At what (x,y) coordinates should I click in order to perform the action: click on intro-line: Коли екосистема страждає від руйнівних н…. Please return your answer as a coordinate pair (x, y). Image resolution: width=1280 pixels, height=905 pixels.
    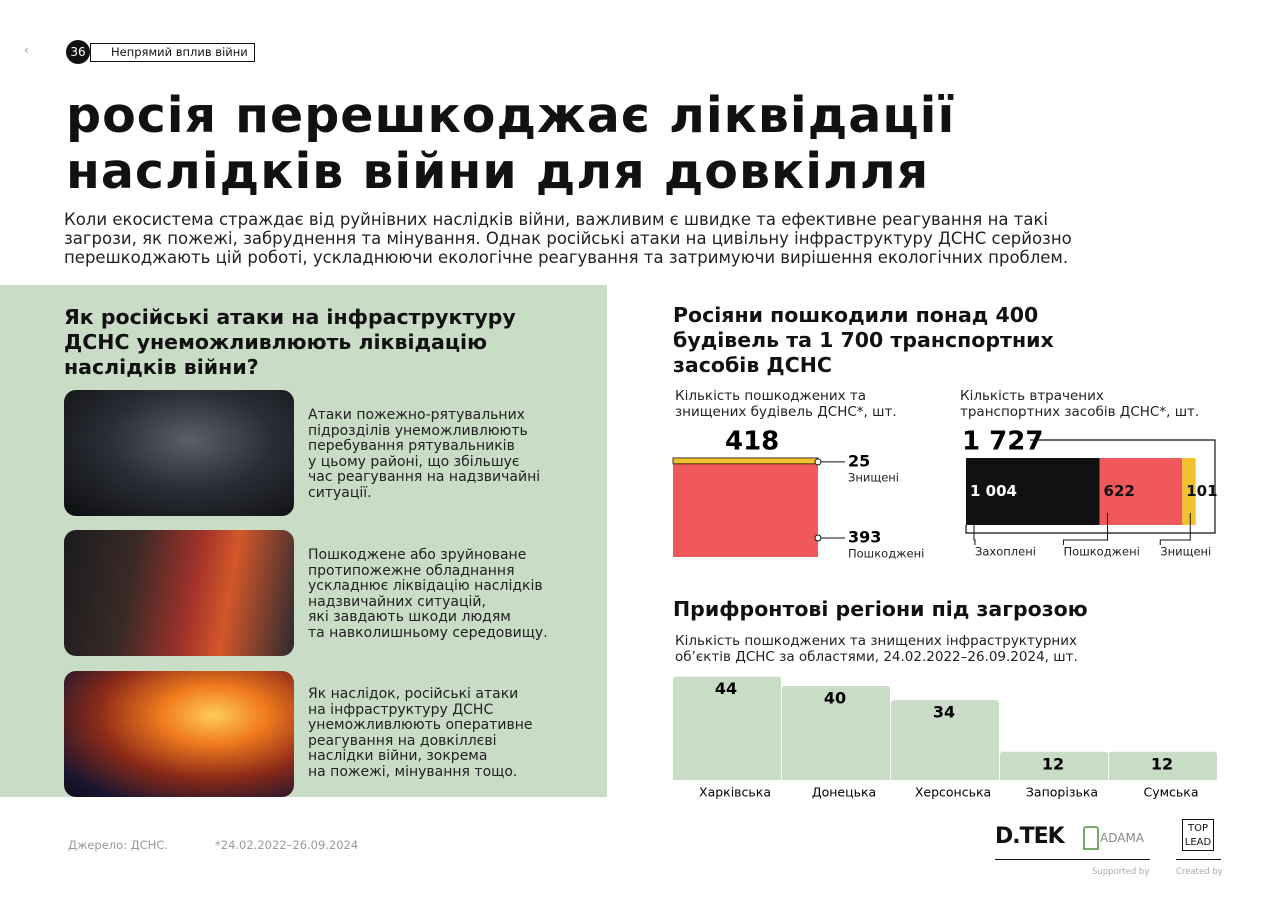
    Looking at the image, I should click on (556, 219).